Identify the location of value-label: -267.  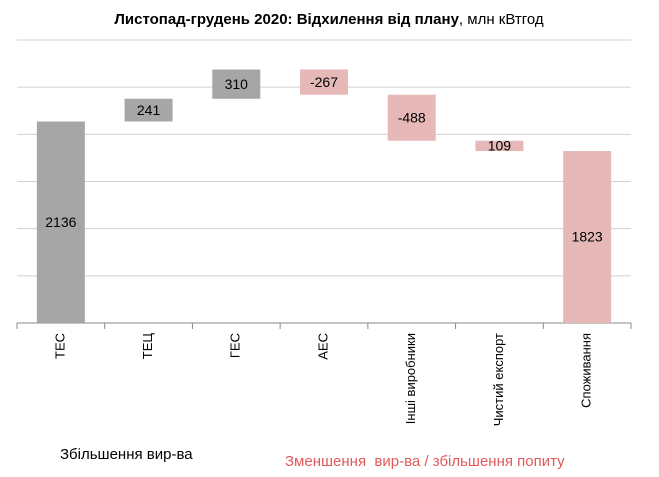
(324, 82).